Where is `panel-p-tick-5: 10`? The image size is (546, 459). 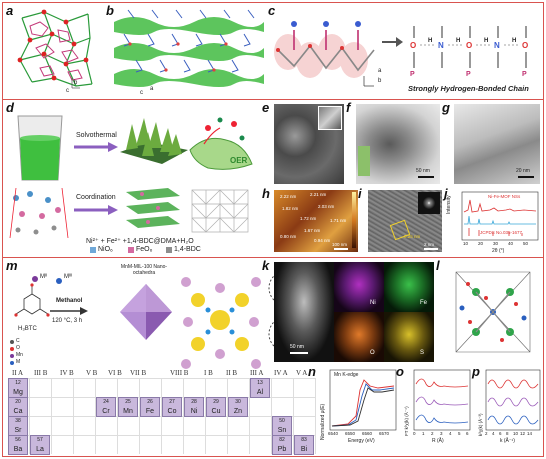
panel-p-tick-5: 10 is located at coordinates (516, 433).